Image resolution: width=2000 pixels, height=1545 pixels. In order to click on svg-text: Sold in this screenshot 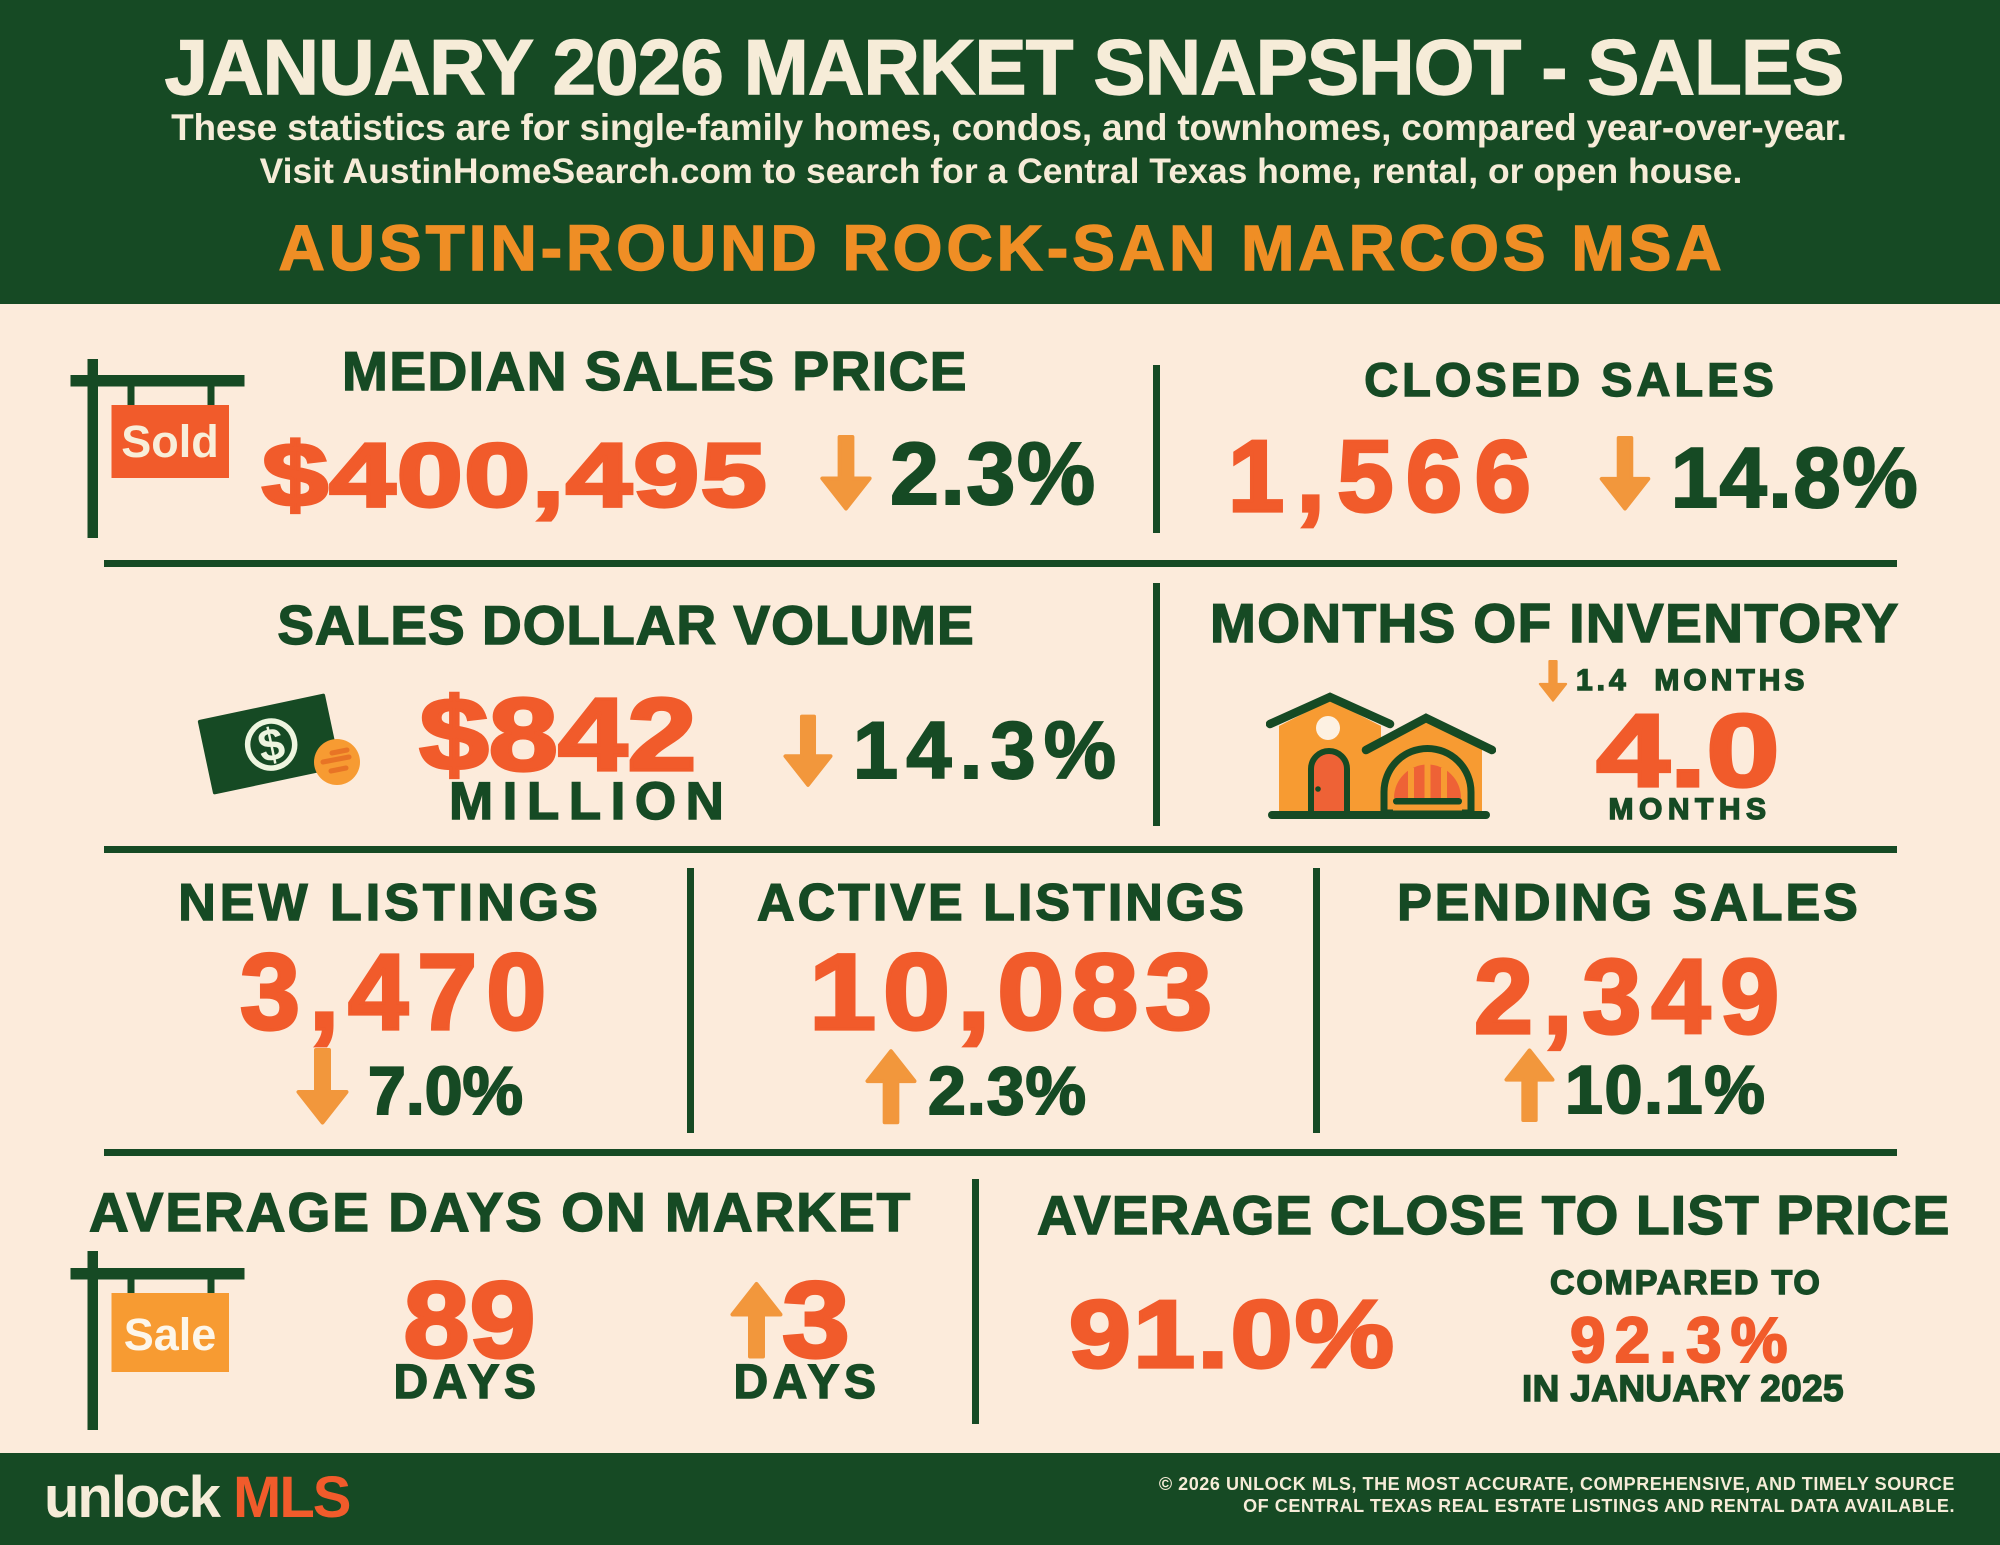, I will do `click(170, 441)`.